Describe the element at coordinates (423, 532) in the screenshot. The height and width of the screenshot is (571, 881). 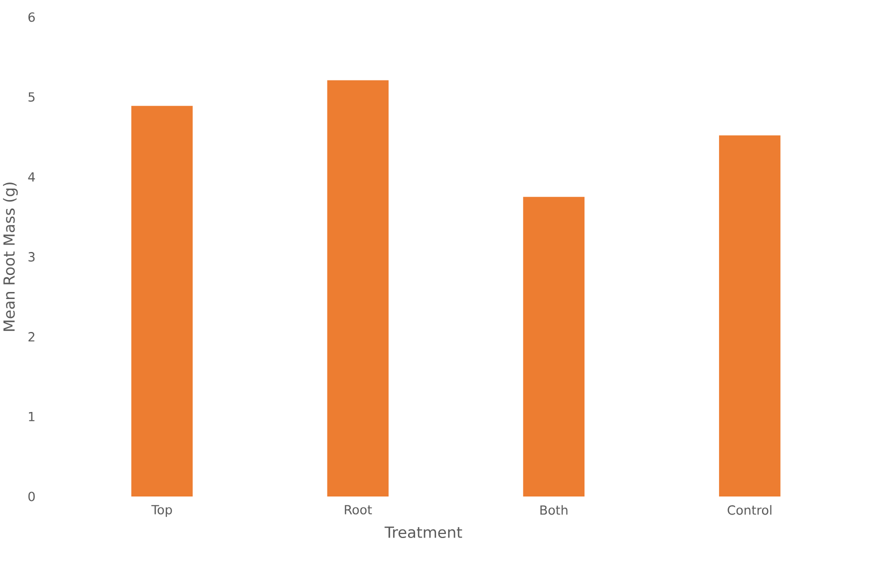
I see `x-axis-title: Treatment` at that location.